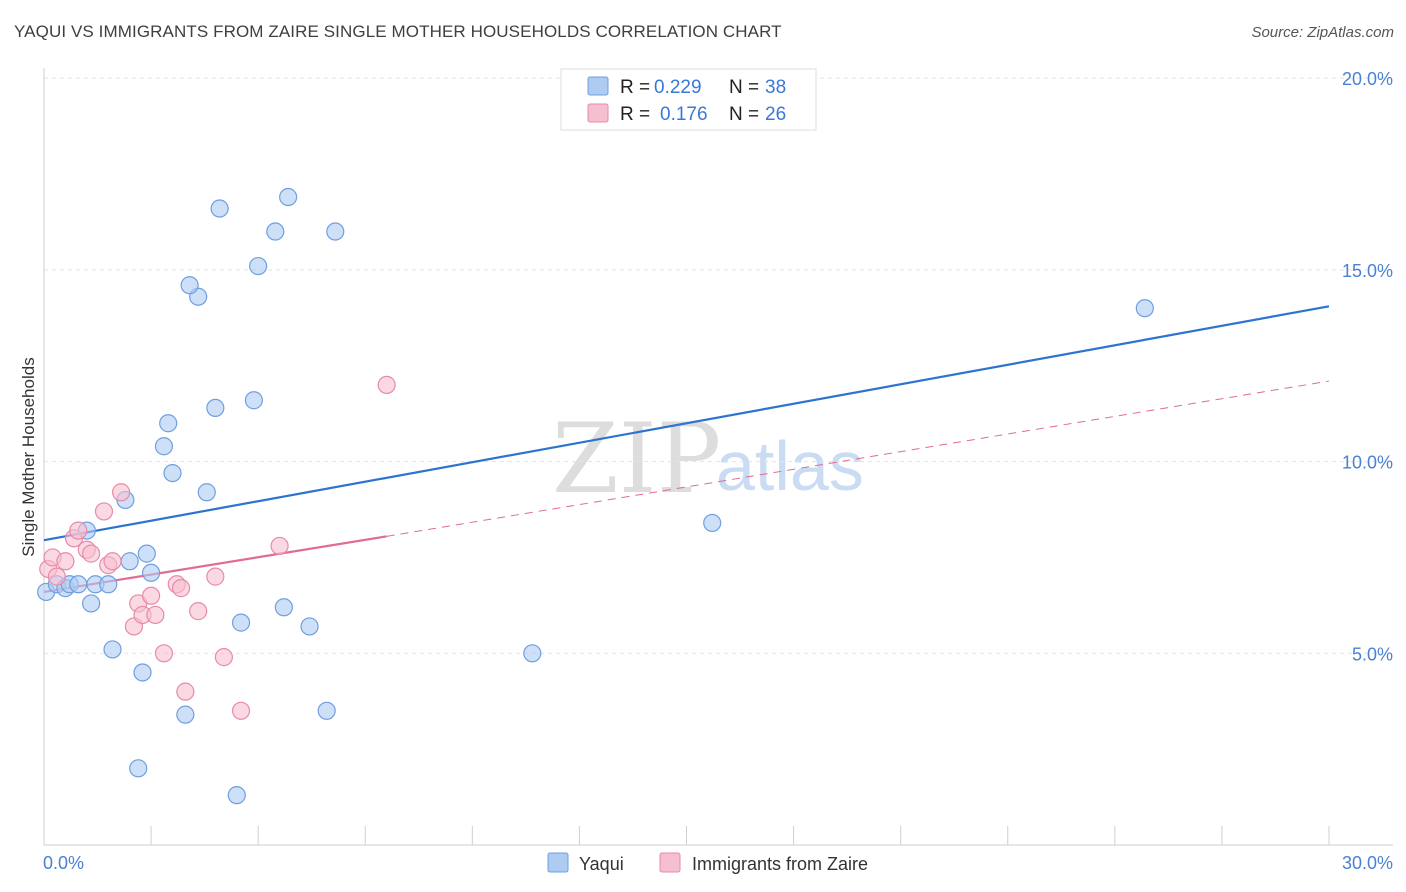 This screenshot has width=1406, height=892. What do you see at coordinates (744, 87) in the screenshot?
I see `legend-n-label-1: N =` at bounding box center [744, 87].